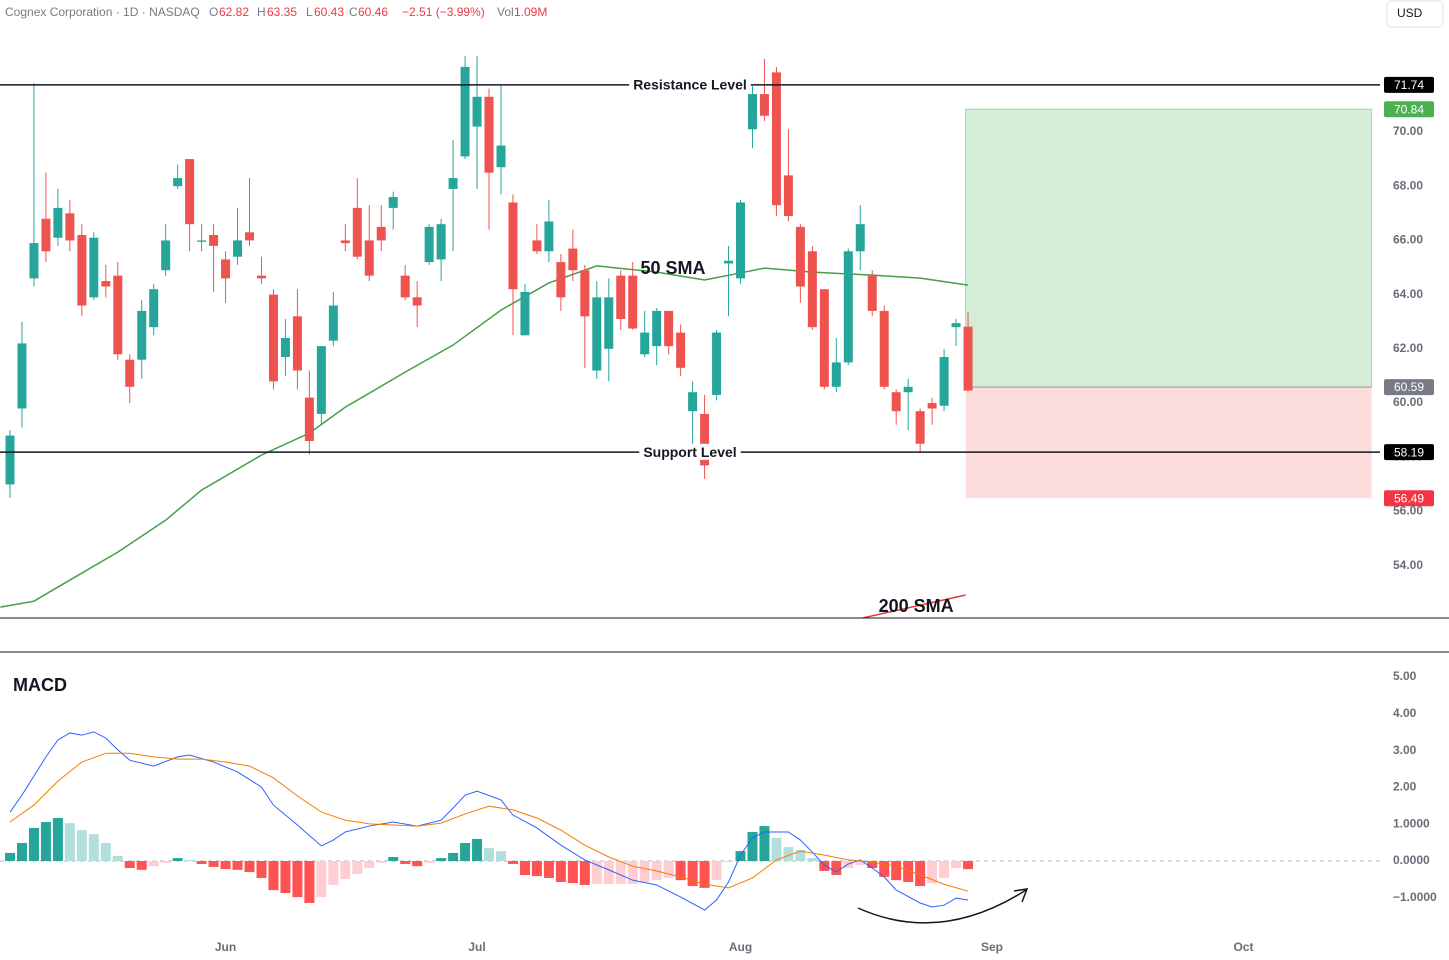  I want to click on ma-label: 50 SMA, so click(672, 268).